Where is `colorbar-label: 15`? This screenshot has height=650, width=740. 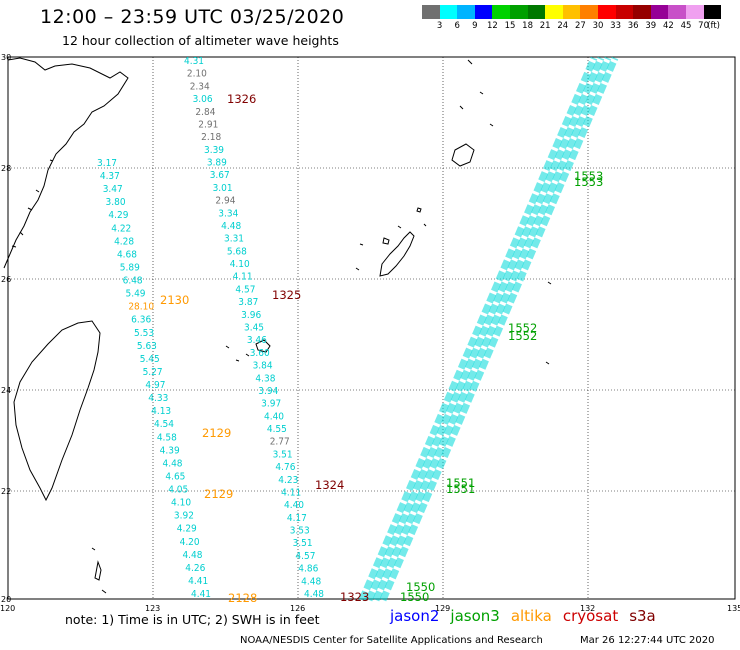 colorbar-label: 15 is located at coordinates (510, 26).